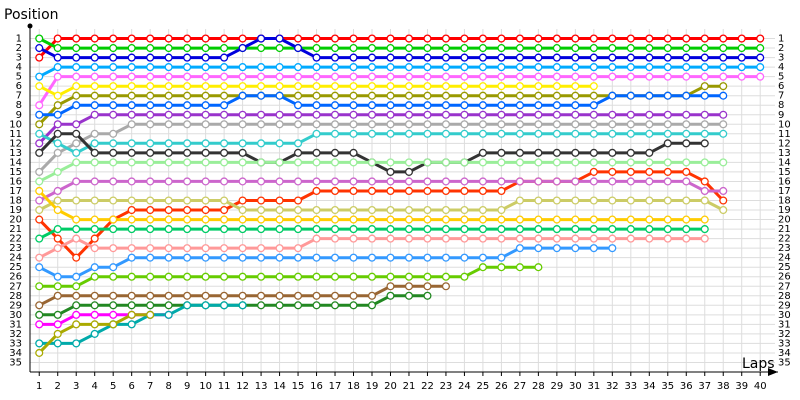 This screenshot has height=400, width=800. I want to click on y-tick-label: 23, so click(15, 248).